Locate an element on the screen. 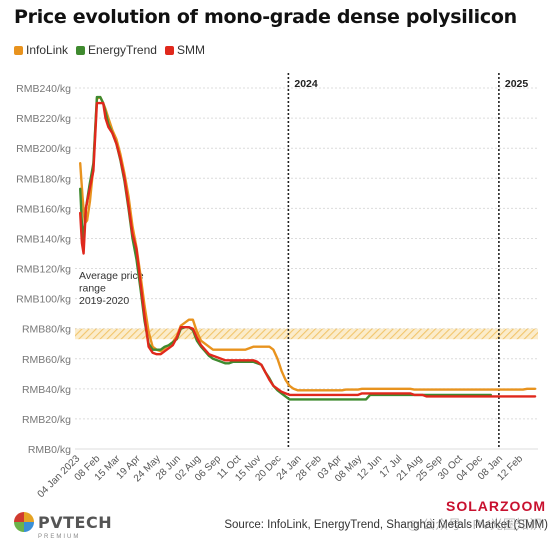 Image resolution: width=560 pixels, height=543 pixels. y-tick-label: RMB20/kg is located at coordinates (46, 420).